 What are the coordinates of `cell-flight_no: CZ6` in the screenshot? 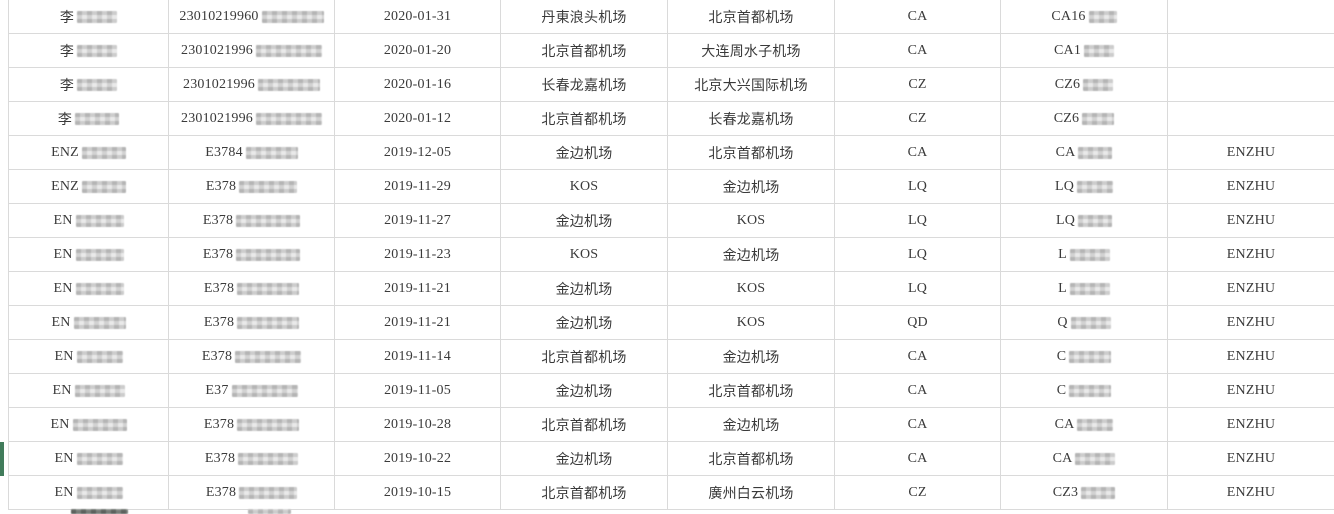 It's located at (1084, 84).